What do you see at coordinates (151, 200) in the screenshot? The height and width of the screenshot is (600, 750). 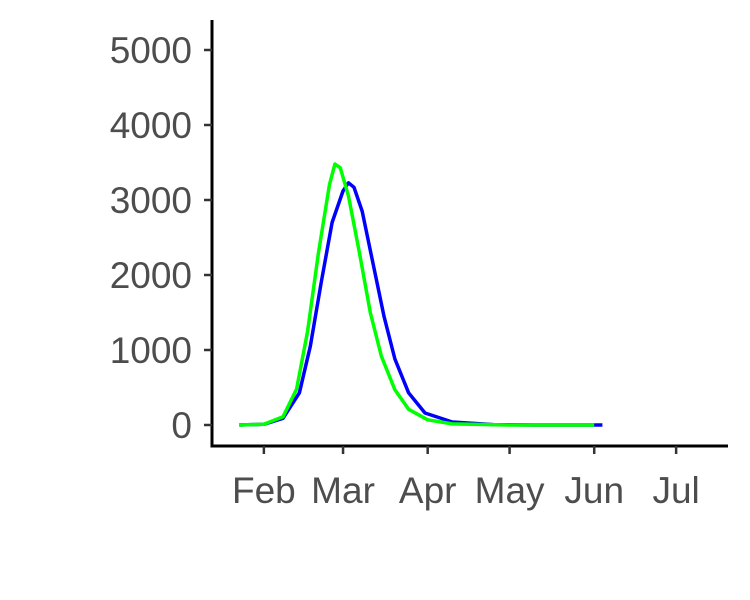 I see `y-tick-label: 3000` at bounding box center [151, 200].